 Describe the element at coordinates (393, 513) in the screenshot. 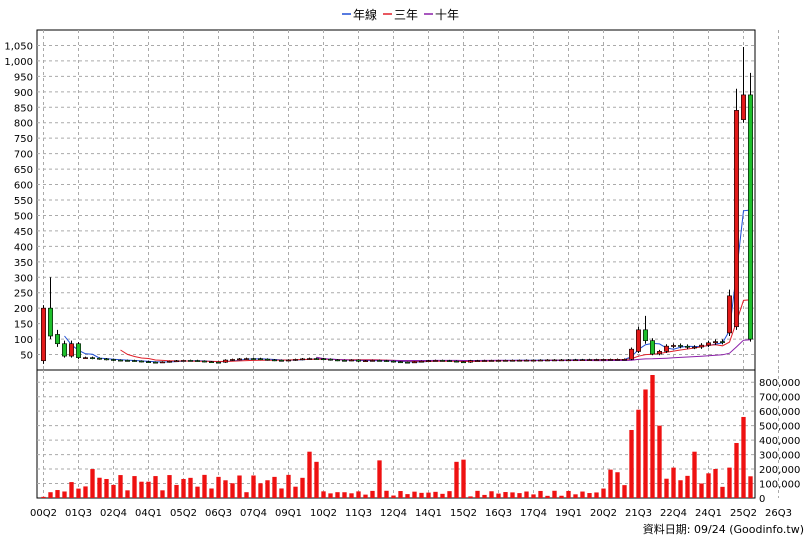

I see `x-tick-label: 12Q4` at that location.